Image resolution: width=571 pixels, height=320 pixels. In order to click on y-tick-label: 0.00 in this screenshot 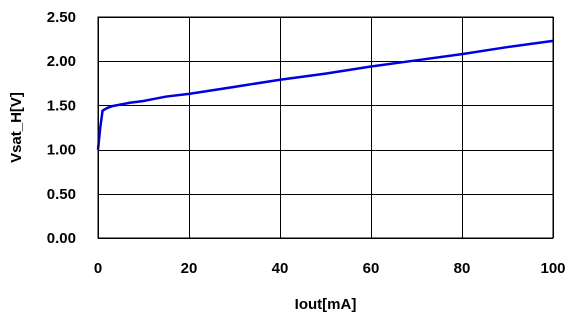, I will do `click(61, 238)`.